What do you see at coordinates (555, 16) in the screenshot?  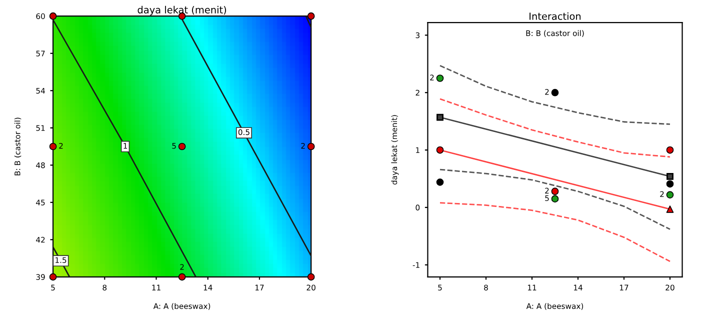 I see `chart-title: Interaction` at bounding box center [555, 16].